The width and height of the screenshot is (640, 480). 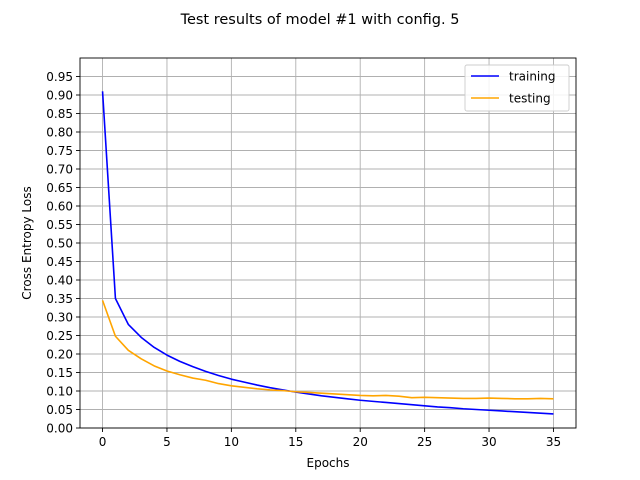 What do you see at coordinates (59, 410) in the screenshot?
I see `y-tick-label: 0.05` at bounding box center [59, 410].